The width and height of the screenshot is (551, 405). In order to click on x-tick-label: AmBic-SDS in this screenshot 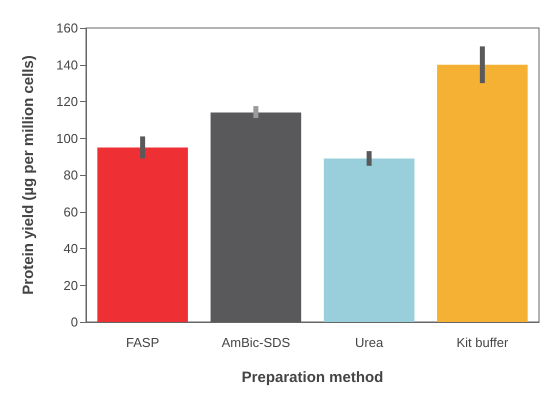, I will do `click(256, 342)`.